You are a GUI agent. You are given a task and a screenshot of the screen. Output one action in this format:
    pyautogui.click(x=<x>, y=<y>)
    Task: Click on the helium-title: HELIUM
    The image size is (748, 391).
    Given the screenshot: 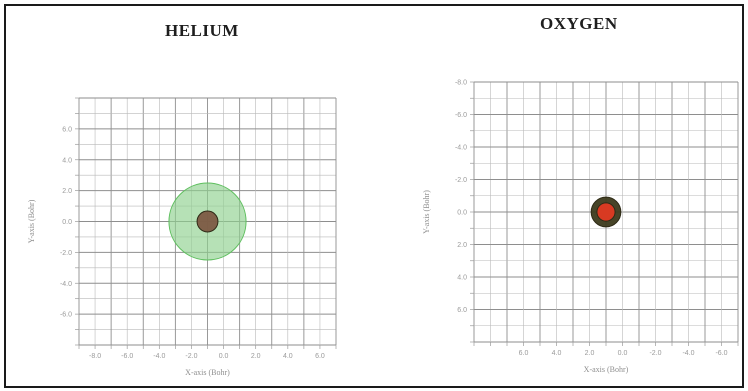 What is the action you would take?
    pyautogui.click(x=202, y=30)
    